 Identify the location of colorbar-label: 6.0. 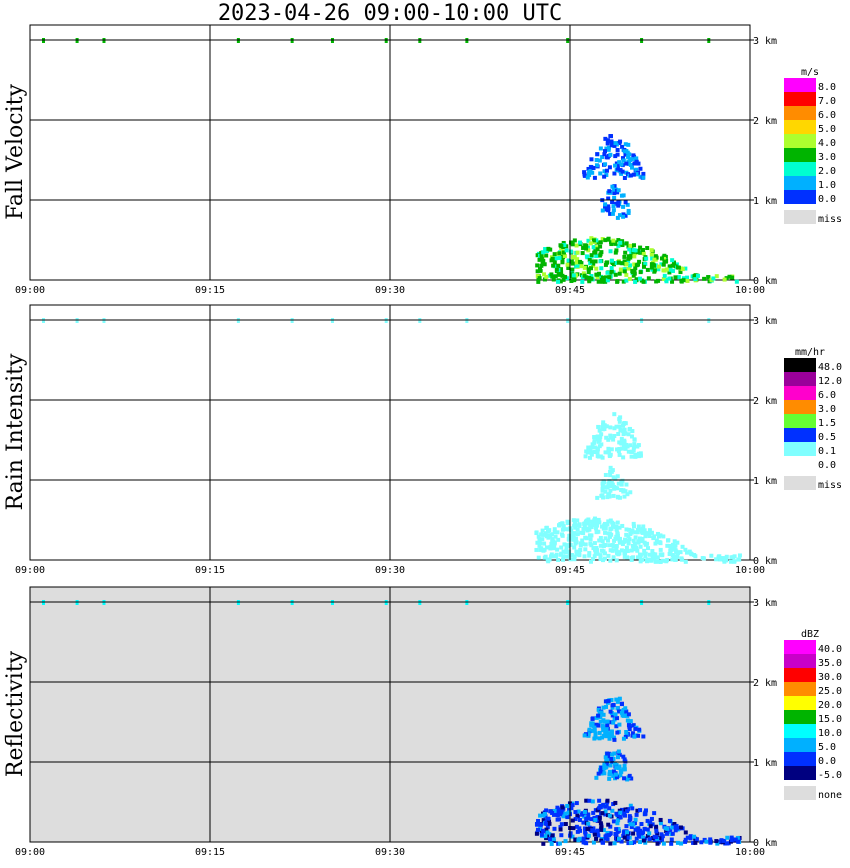
(827, 395).